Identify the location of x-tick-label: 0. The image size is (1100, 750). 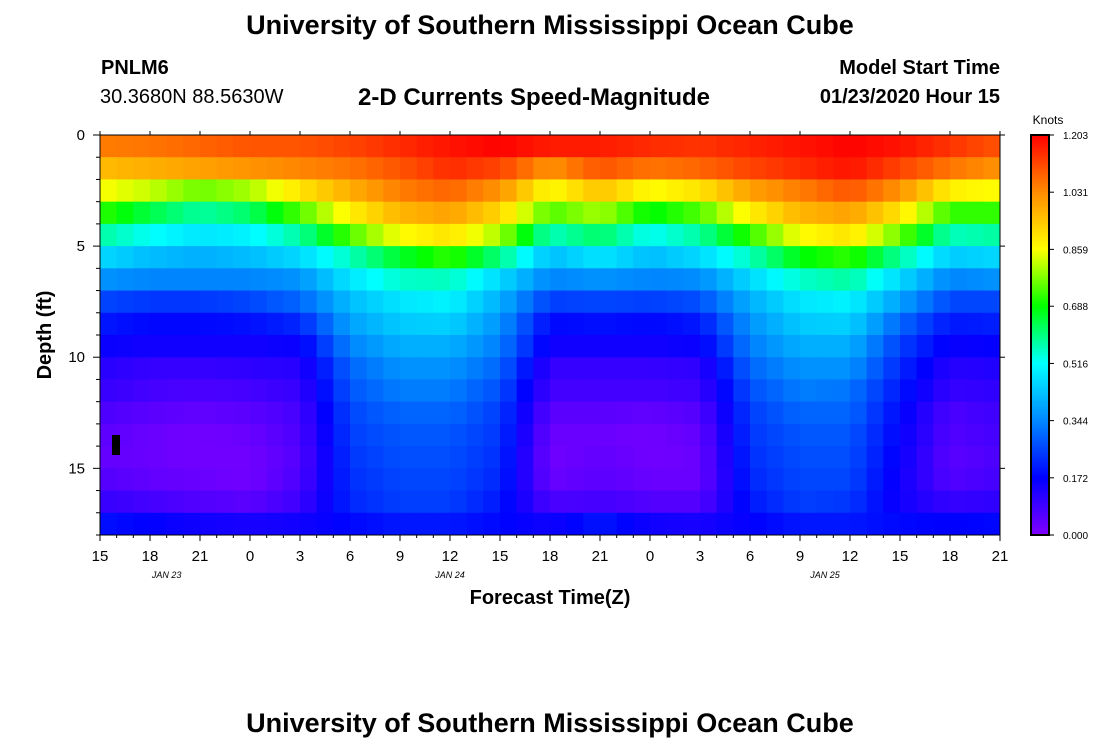
(650, 556).